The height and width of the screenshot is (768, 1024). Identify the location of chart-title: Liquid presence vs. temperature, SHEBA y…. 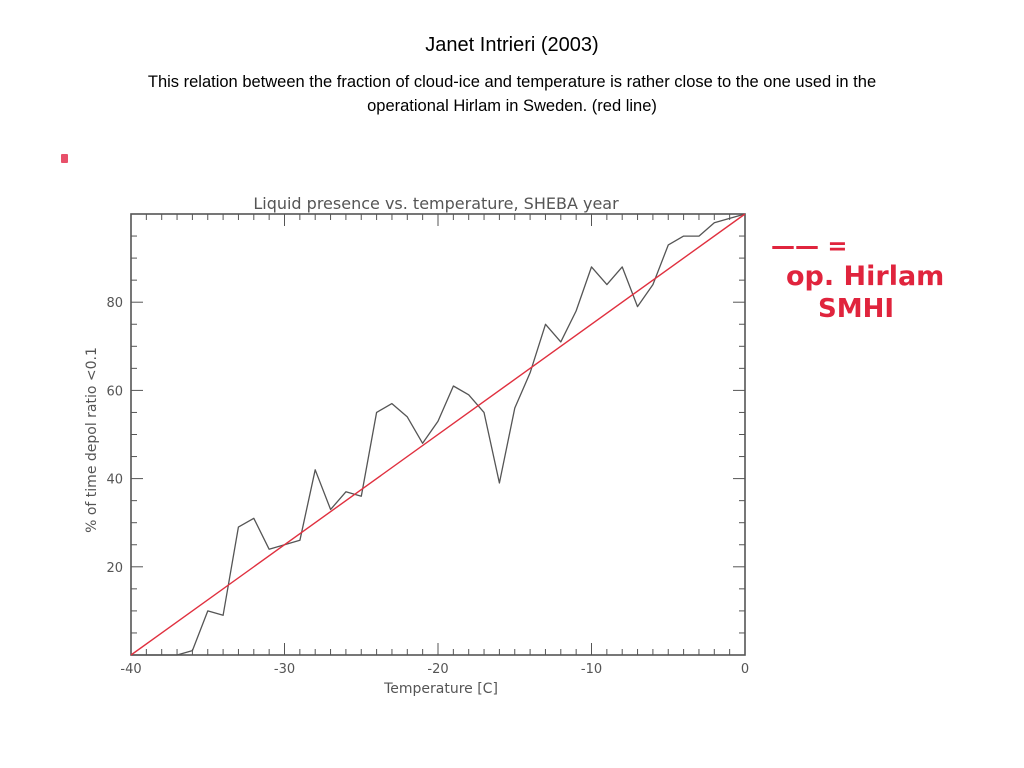
(436, 203).